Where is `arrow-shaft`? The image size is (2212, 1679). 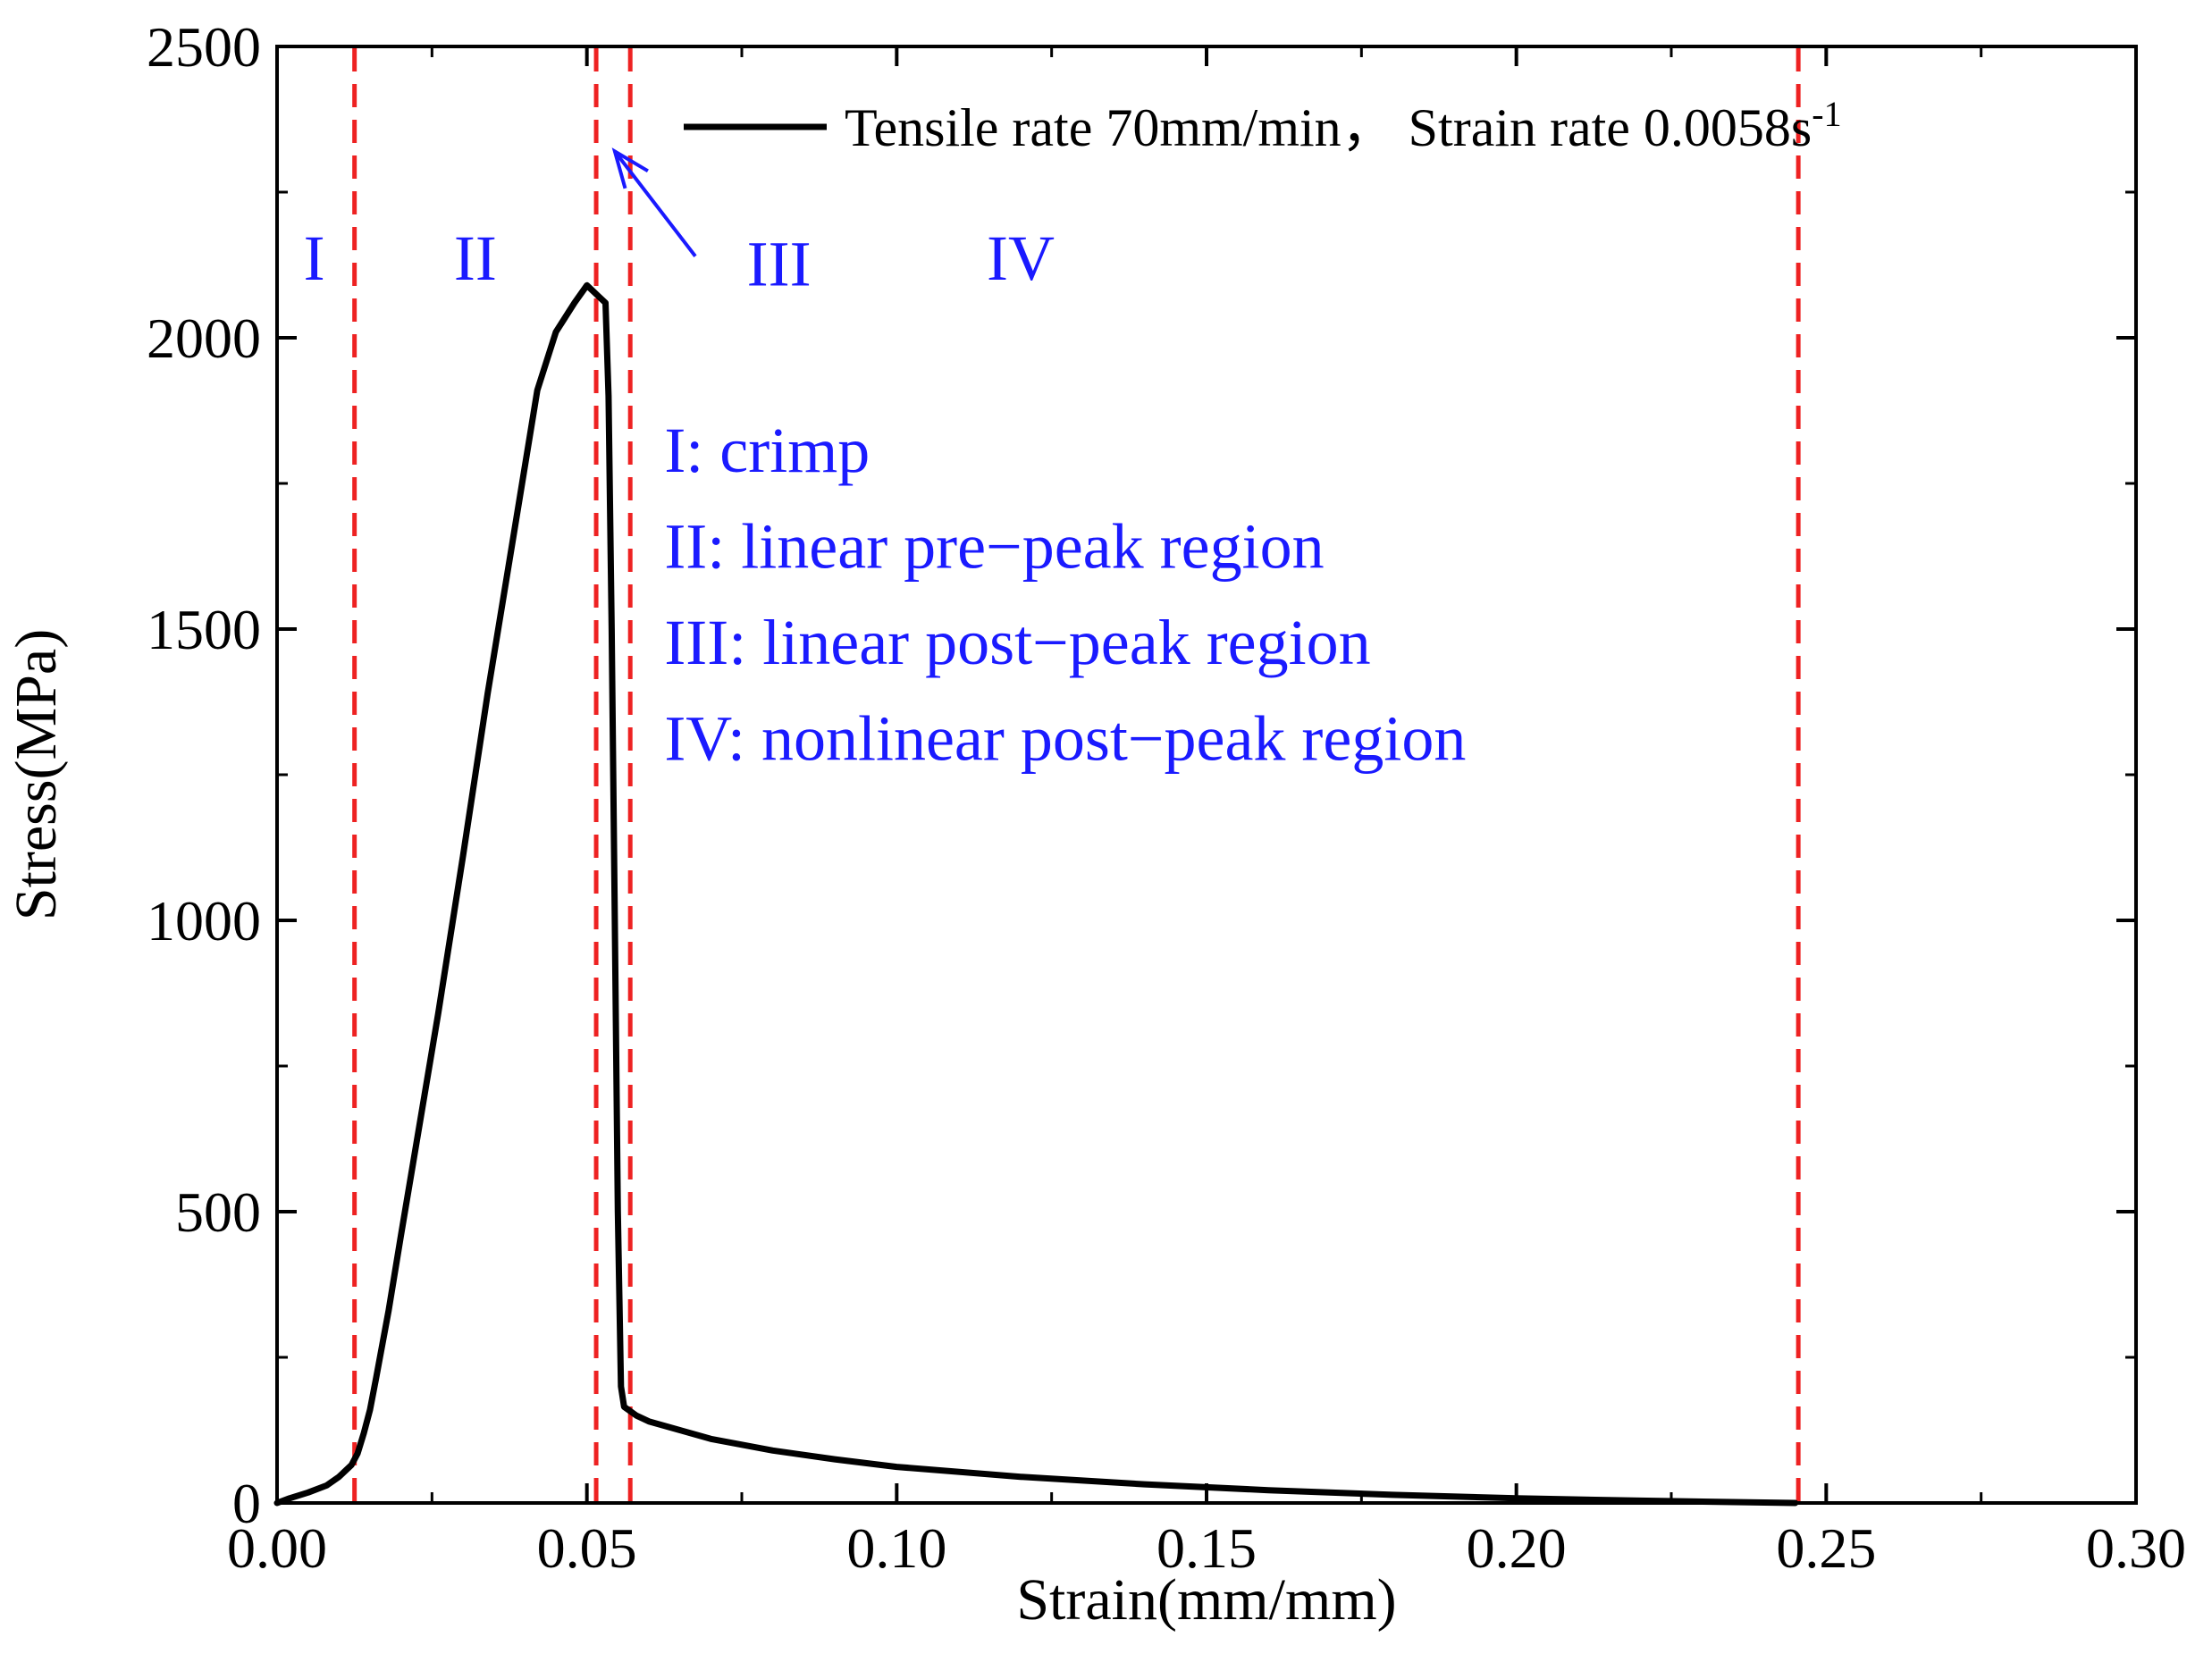 arrow-shaft is located at coordinates (655, 203).